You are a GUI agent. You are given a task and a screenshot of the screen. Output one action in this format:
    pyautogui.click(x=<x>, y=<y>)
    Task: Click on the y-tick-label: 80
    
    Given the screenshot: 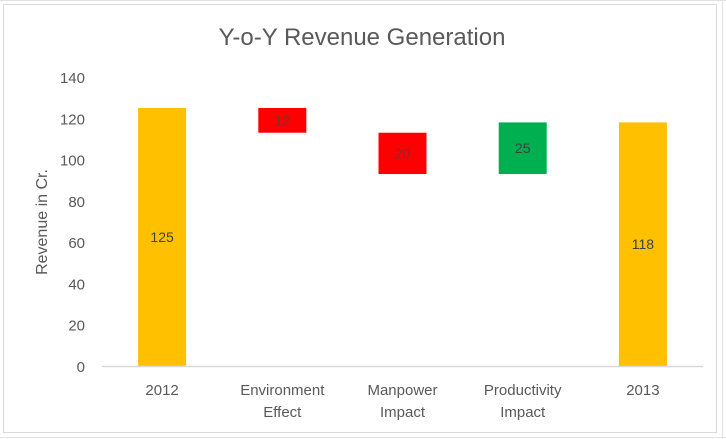 What is the action you would take?
    pyautogui.click(x=76, y=202)
    